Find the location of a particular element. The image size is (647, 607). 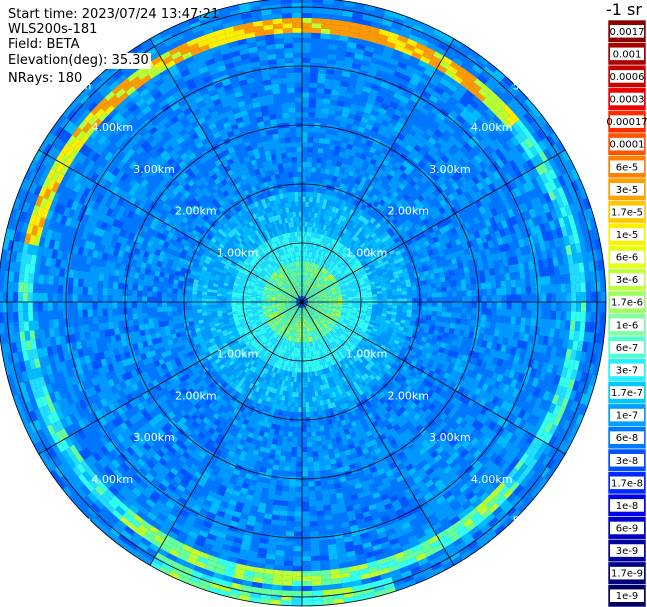

range-ring-2km is located at coordinates (302, 302).